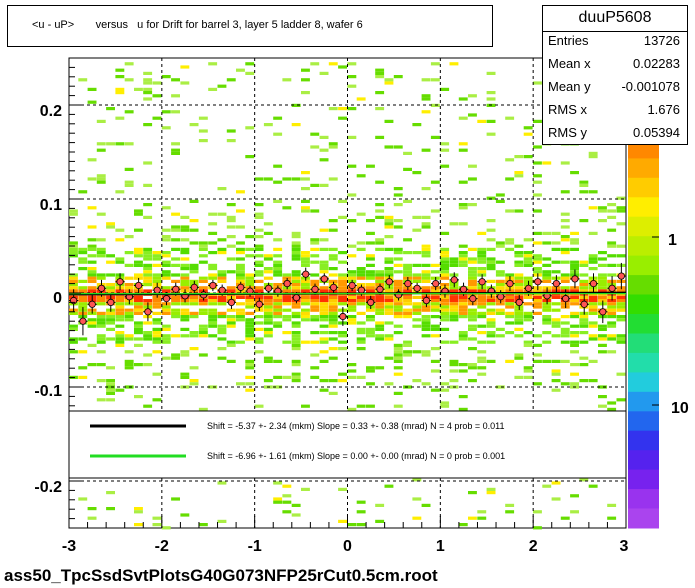  What do you see at coordinates (614, 133) in the screenshot?
I see `stats-row-rms-y: RMS y 0.05394` at bounding box center [614, 133].